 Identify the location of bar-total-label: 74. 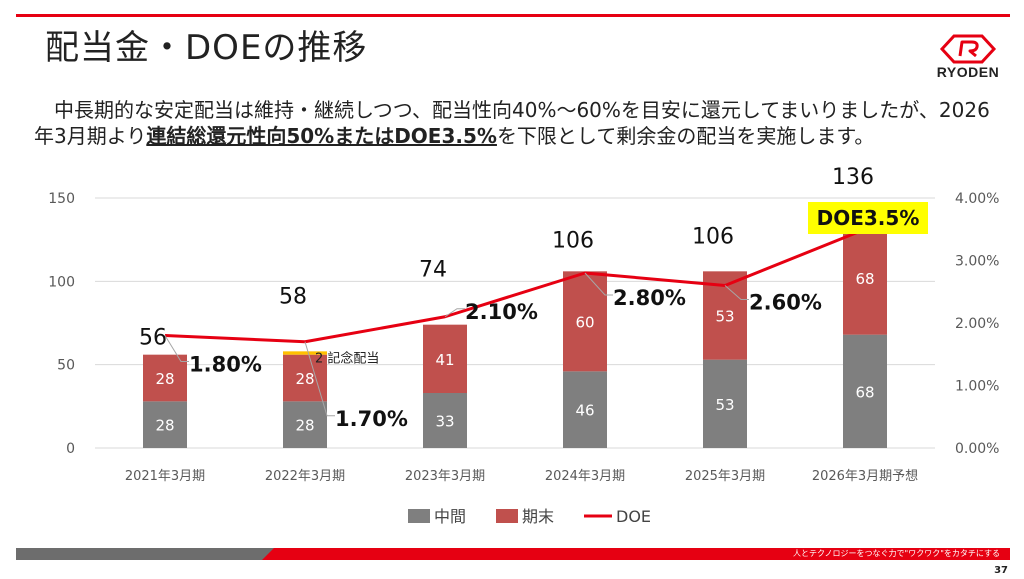
(433, 270).